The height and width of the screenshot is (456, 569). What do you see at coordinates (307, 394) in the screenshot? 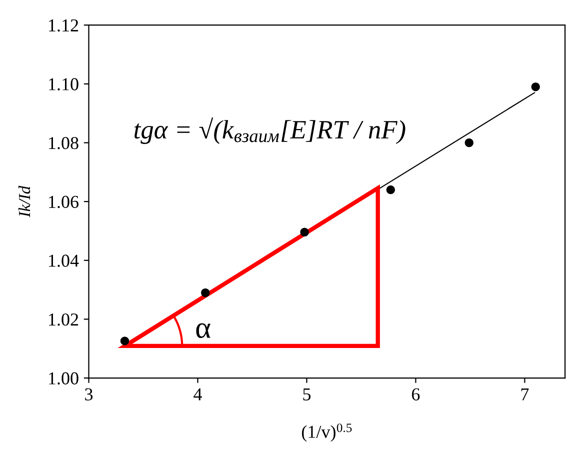
I see `x-tick-label: 5` at bounding box center [307, 394].